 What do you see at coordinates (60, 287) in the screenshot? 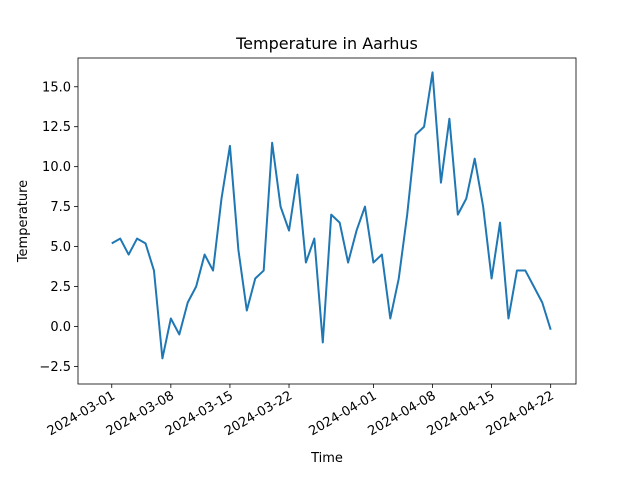
I see `y-tick-label: 2.5` at bounding box center [60, 287].